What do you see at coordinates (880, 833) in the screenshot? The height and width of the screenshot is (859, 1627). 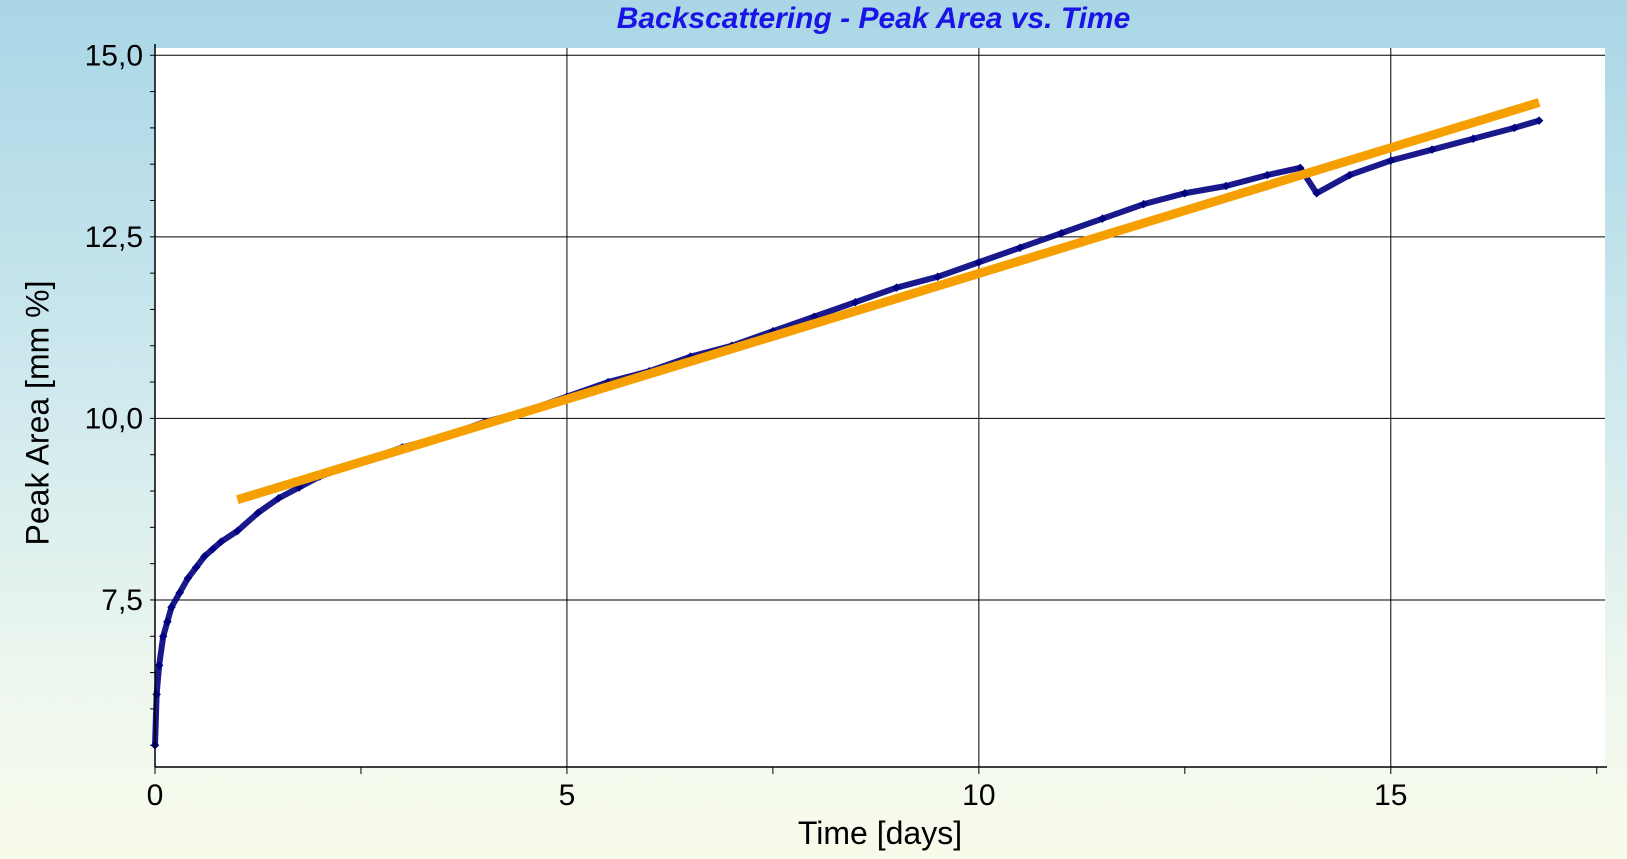 I see `x-axis-label: Time [days]` at bounding box center [880, 833].